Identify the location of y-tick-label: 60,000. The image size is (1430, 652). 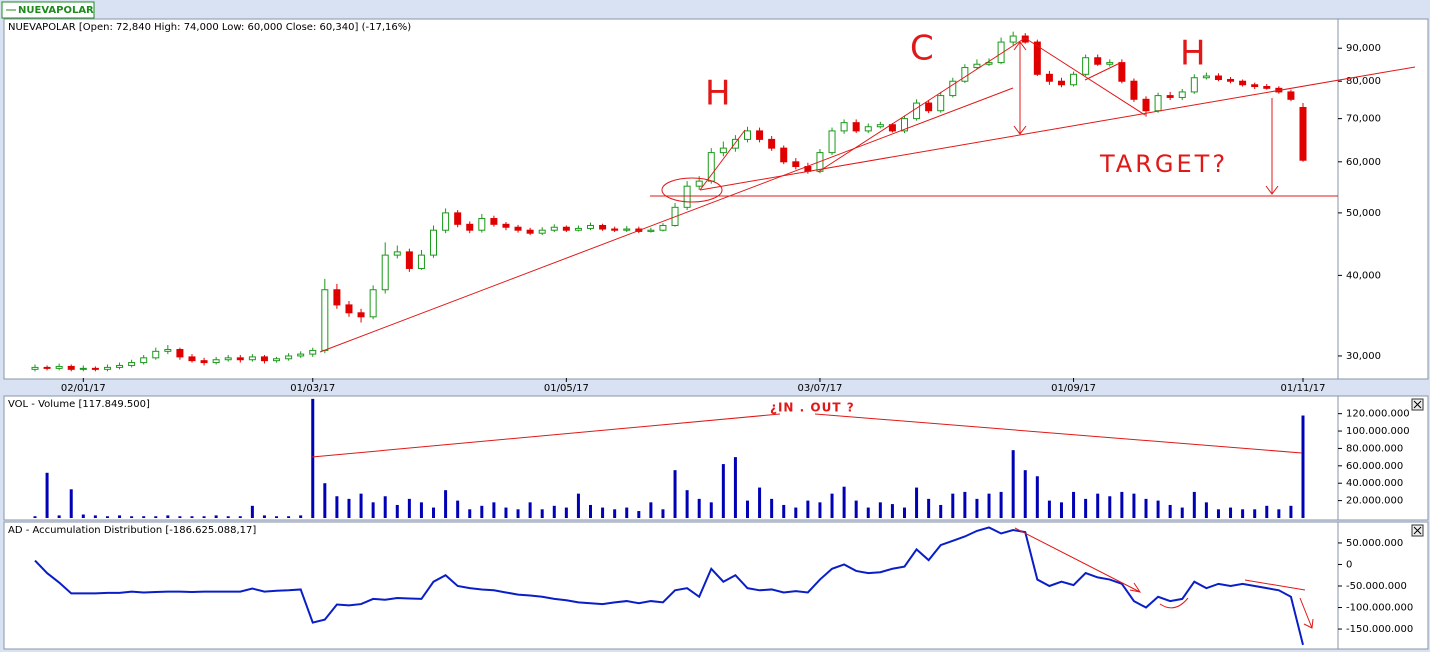
(1363, 162).